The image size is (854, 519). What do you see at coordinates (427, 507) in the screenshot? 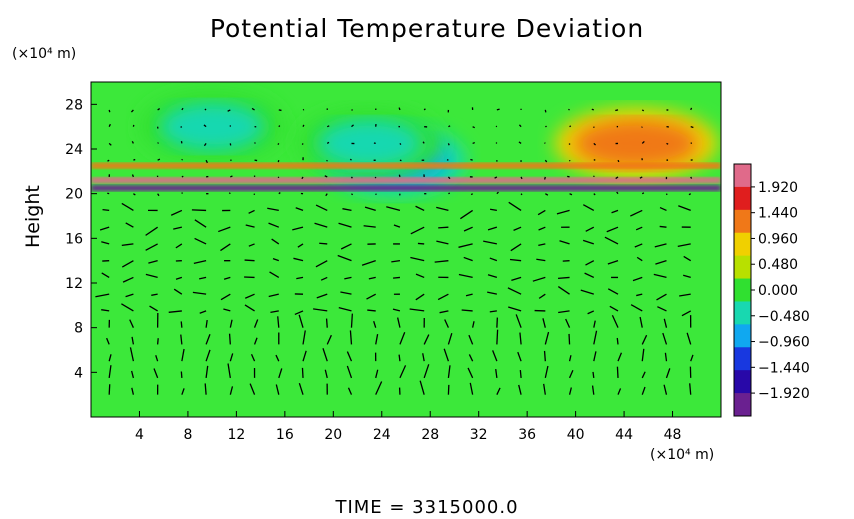
I see `time-label: TIME = 3315000.0` at bounding box center [427, 507].